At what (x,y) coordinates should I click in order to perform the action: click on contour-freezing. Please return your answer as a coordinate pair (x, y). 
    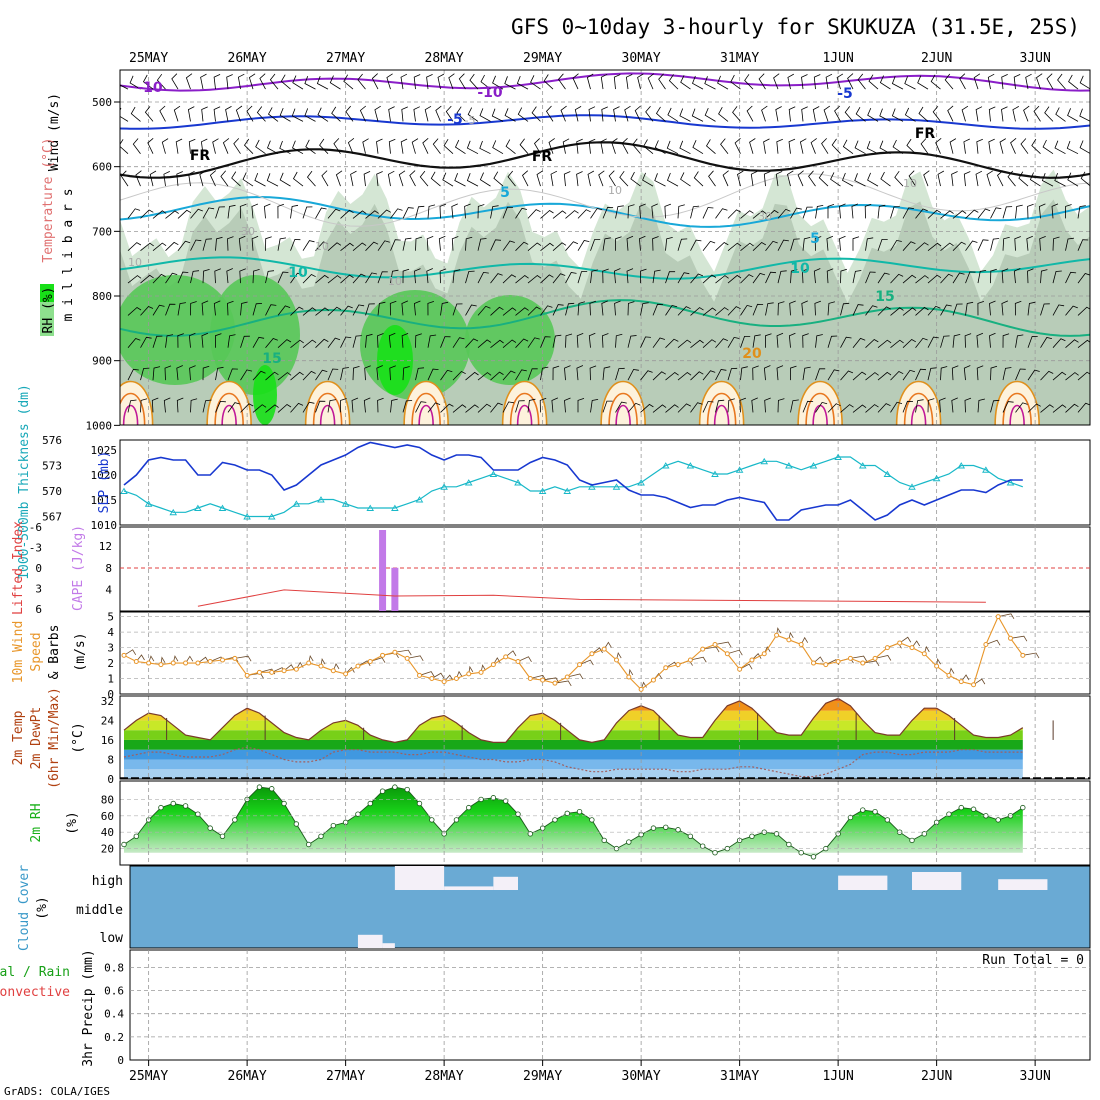
    Looking at the image, I should click on (605, 160).